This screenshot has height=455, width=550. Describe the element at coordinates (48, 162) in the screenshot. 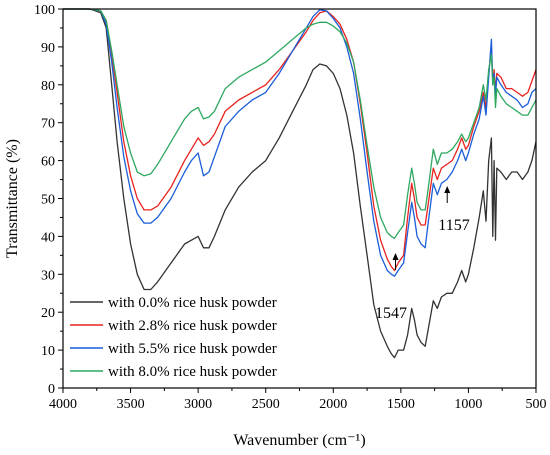

I see `y-tick-label: 60` at that location.